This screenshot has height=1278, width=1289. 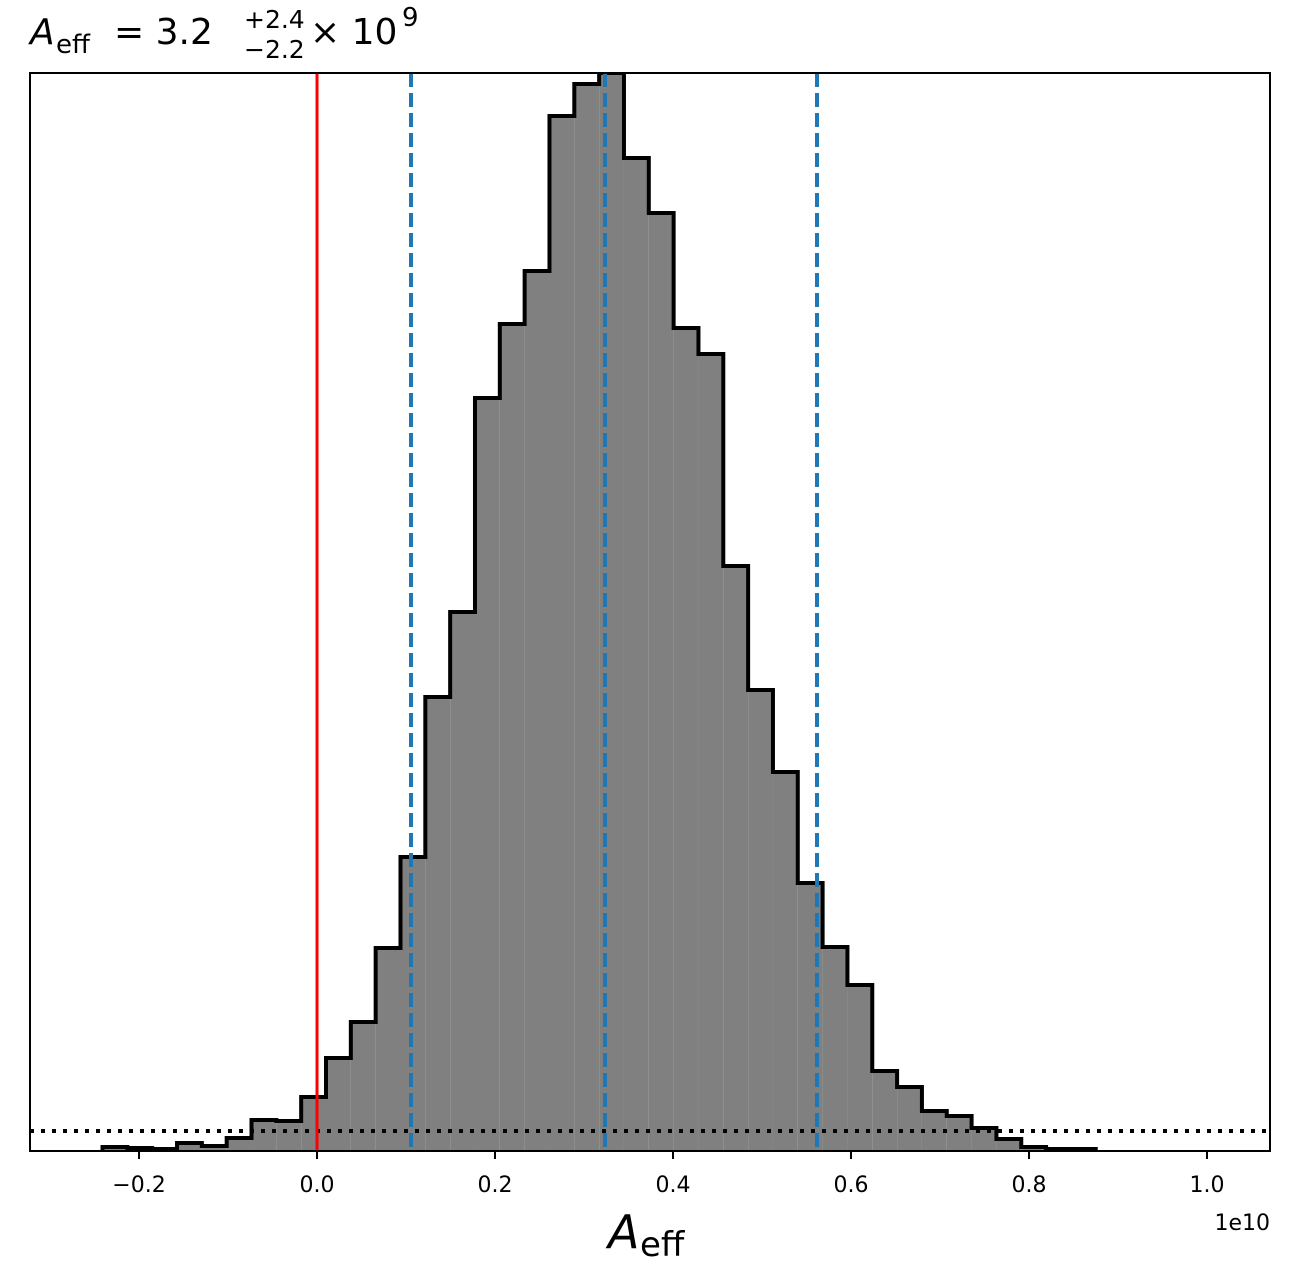 I want to click on title-value: = 3.2, so click(x=163, y=32).